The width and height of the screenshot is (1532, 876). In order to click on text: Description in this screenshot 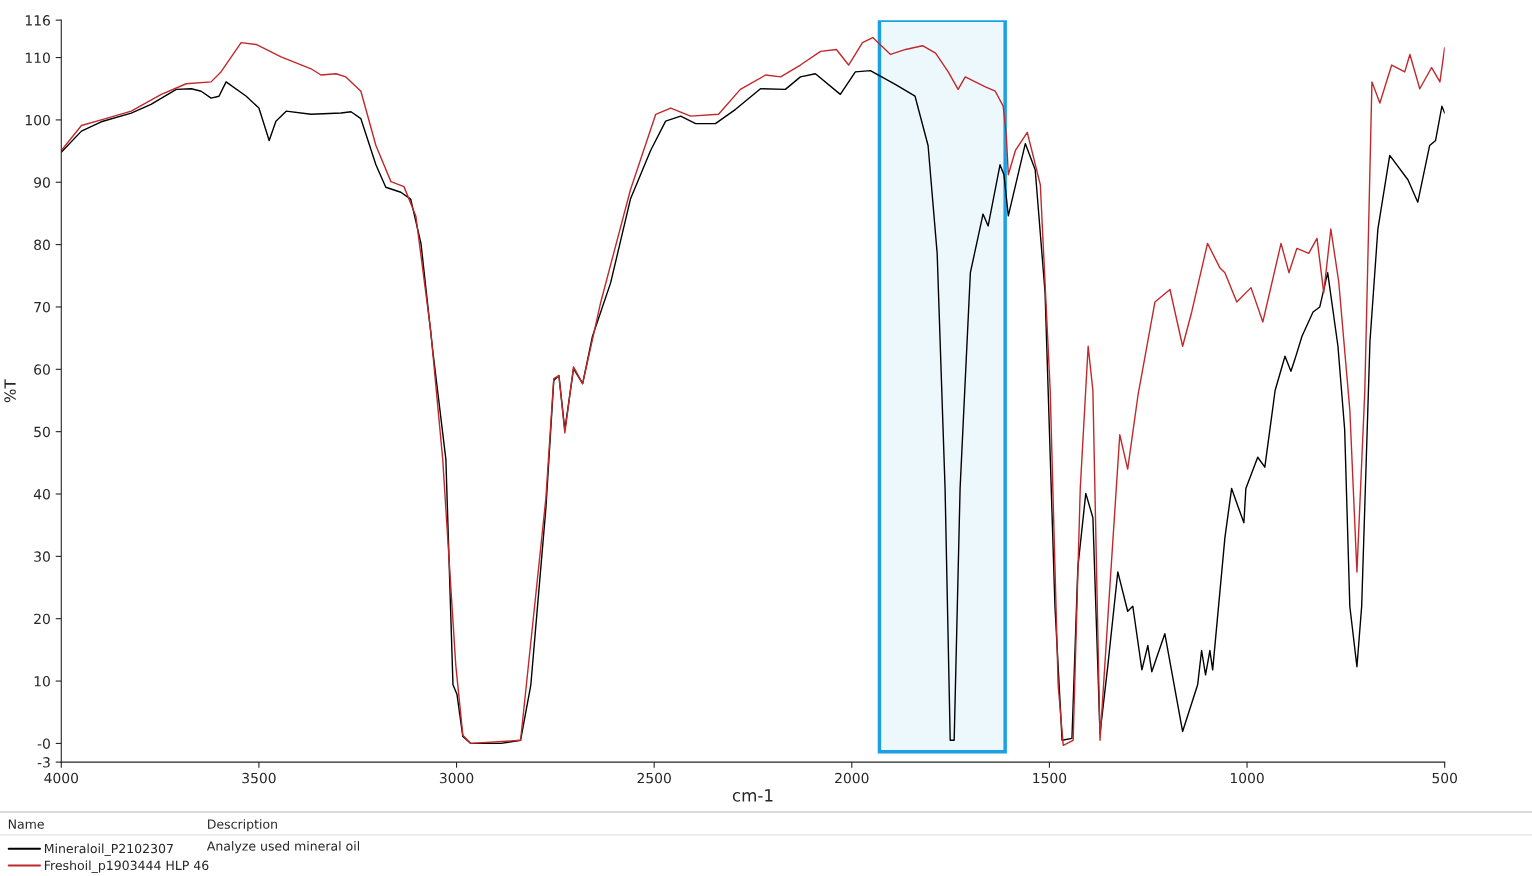, I will do `click(242, 825)`.